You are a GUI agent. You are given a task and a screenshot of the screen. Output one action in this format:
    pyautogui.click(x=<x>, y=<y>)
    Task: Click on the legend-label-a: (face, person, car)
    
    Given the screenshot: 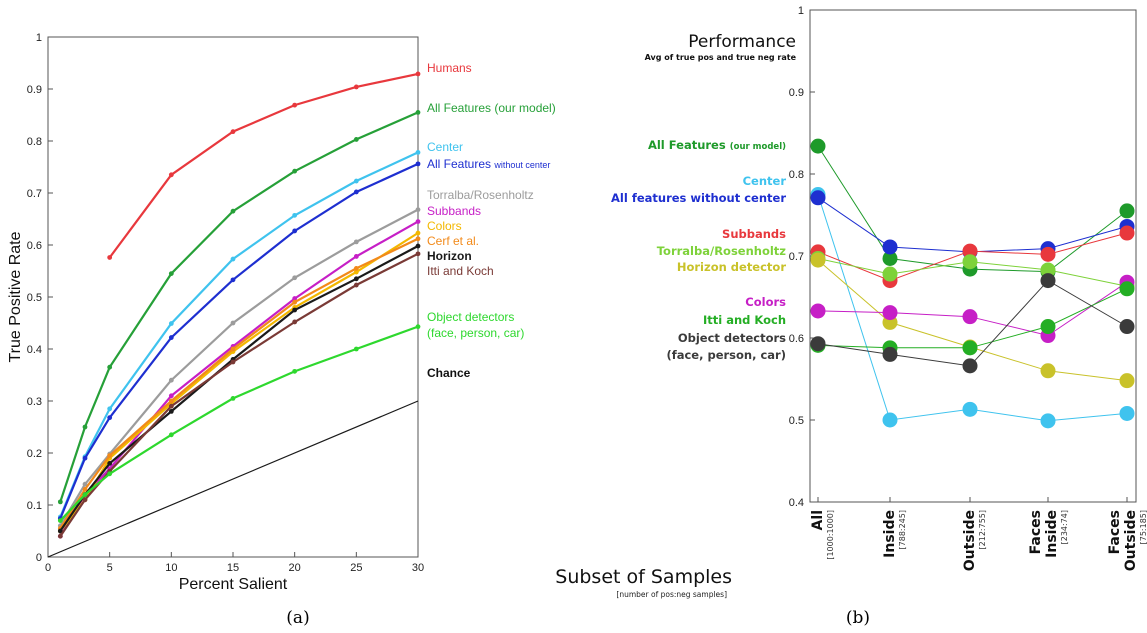 What is the action you would take?
    pyautogui.click(x=475, y=333)
    